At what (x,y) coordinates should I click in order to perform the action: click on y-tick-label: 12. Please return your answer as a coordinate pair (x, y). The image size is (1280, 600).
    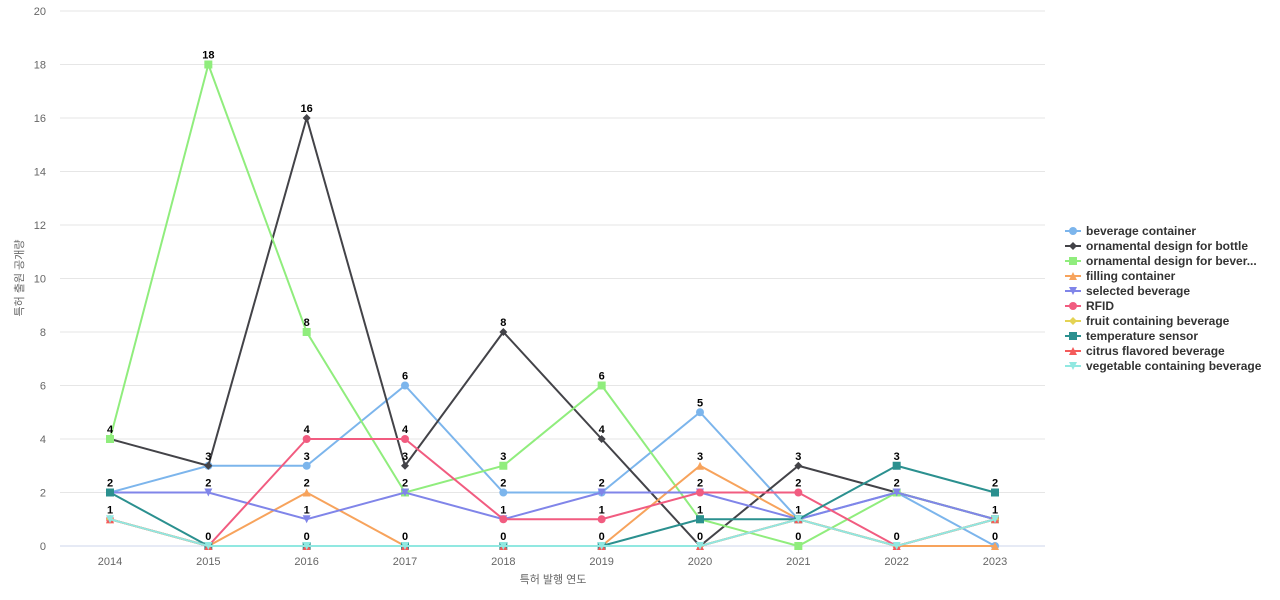
    Looking at the image, I should click on (40, 226).